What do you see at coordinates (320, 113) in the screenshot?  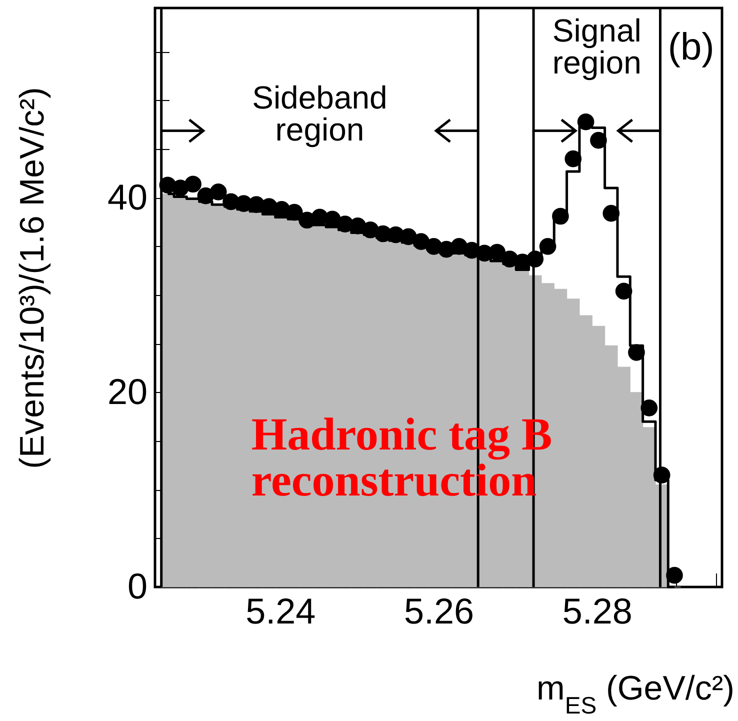 I see `annotation: Sideband region` at bounding box center [320, 113].